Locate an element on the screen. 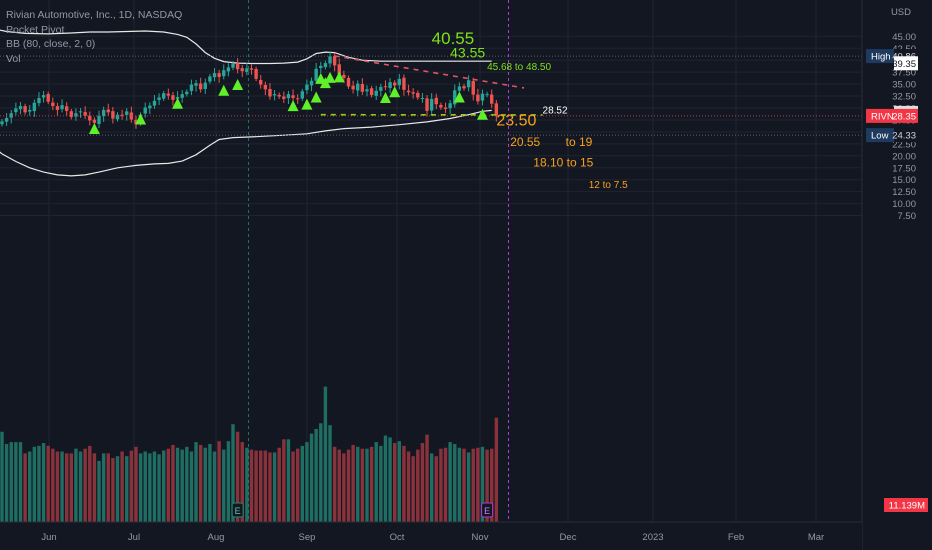 This screenshot has width=932, height=550. price-label-value: 24.33 is located at coordinates (904, 136).